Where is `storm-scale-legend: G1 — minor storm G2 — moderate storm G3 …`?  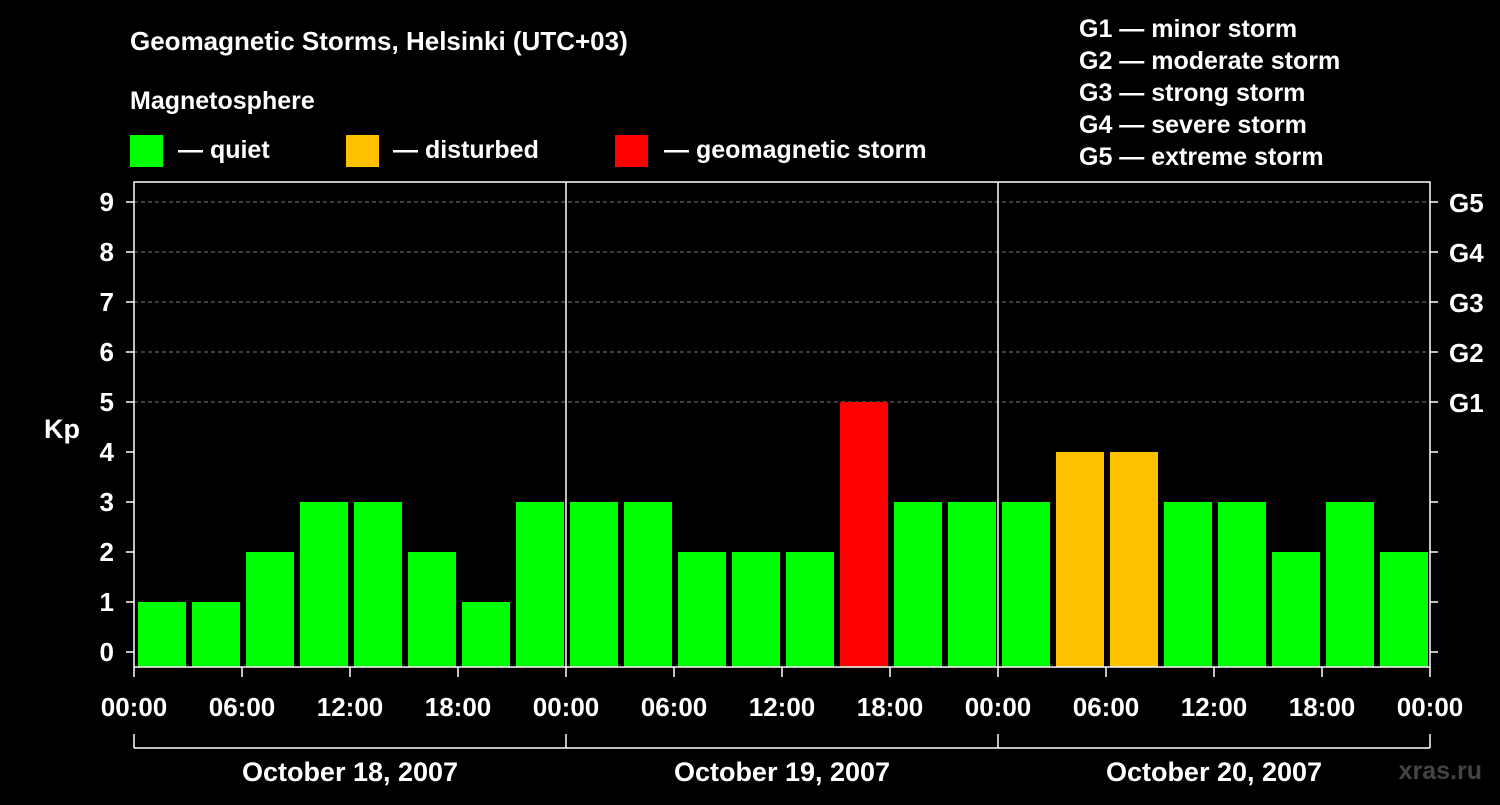
storm-scale-legend: G1 — minor storm G2 — moderate storm G3 … is located at coordinates (1209, 93).